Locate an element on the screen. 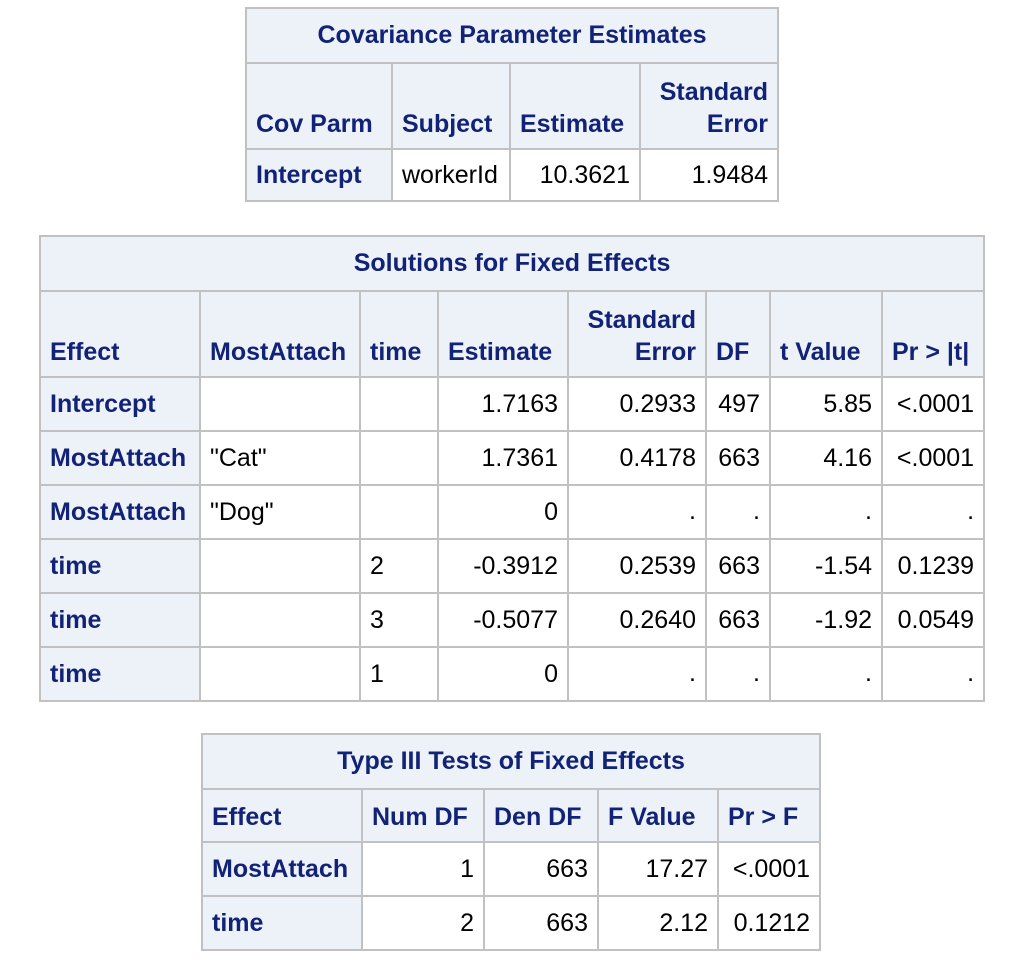 Image resolution: width=1028 pixels, height=960 pixels. table-row: MostAttach 1 663 17.27 <.0001 is located at coordinates (511, 869).